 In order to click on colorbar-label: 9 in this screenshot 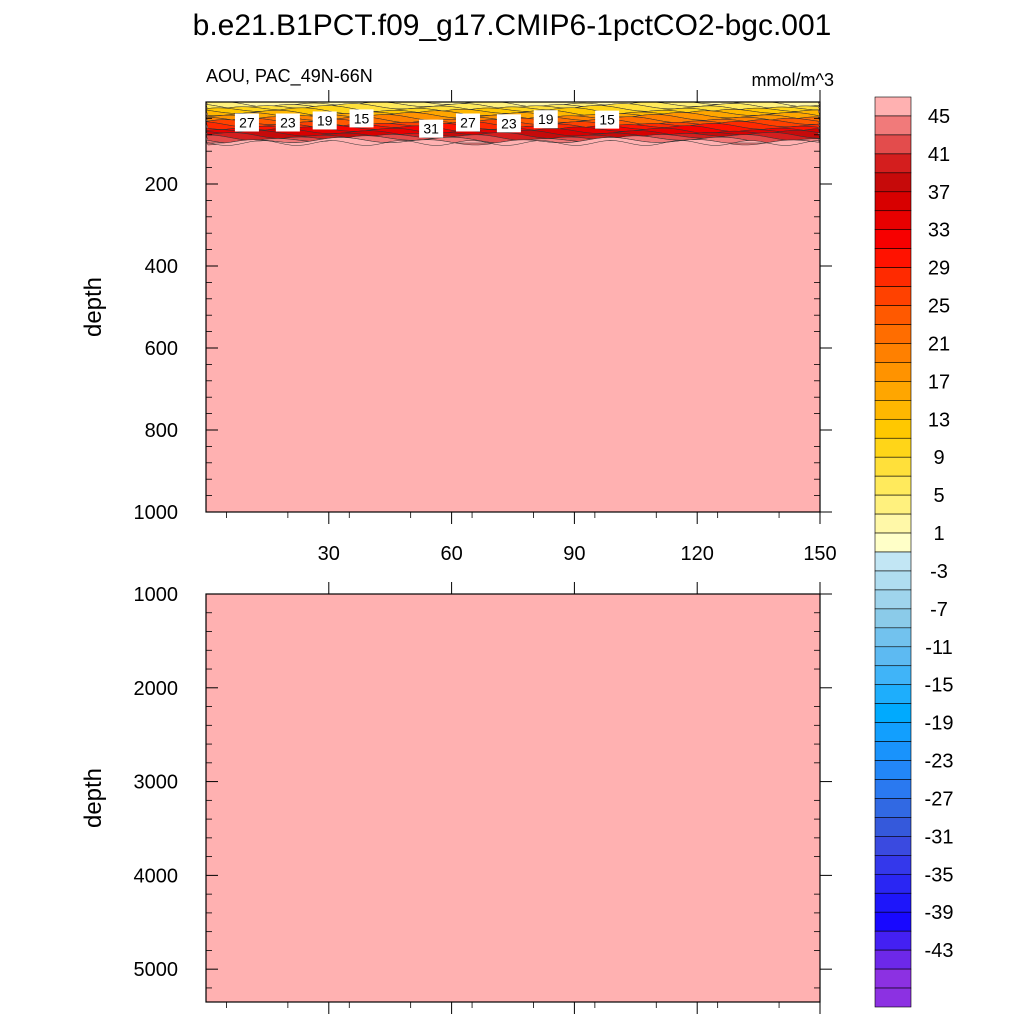, I will do `click(938, 458)`.